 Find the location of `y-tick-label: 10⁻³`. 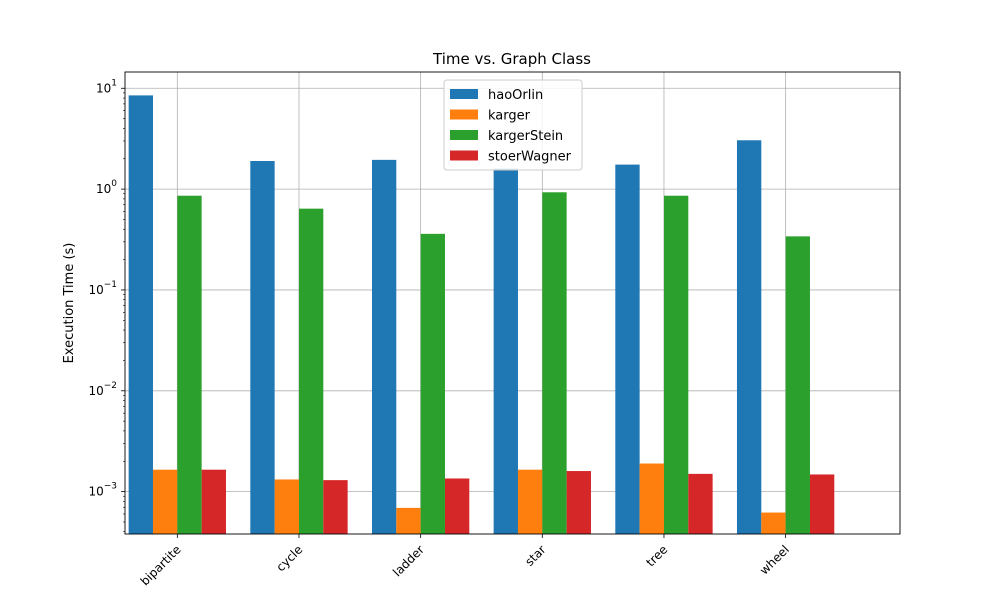

y-tick-label: 10⁻³ is located at coordinates (102, 490).